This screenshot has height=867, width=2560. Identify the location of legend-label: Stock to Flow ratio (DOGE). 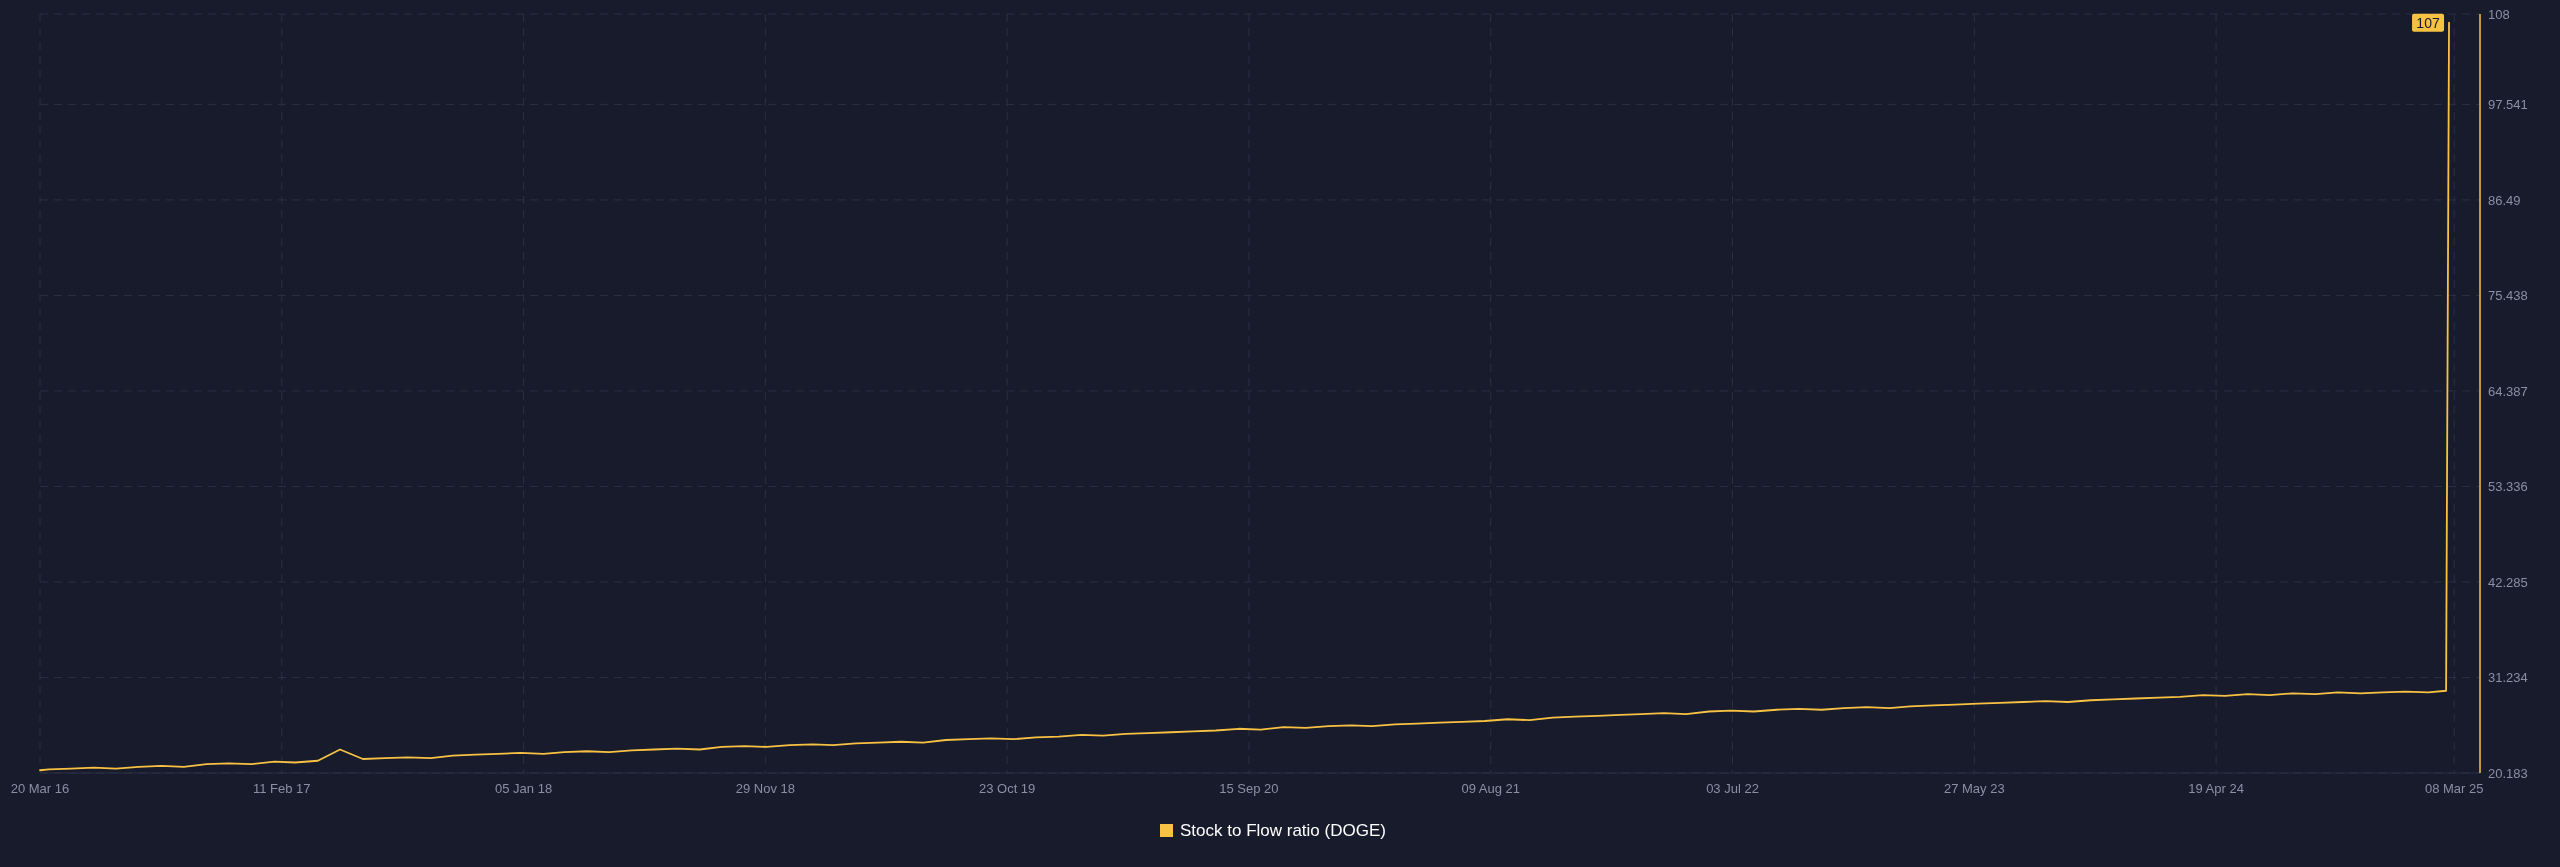
(1283, 830).